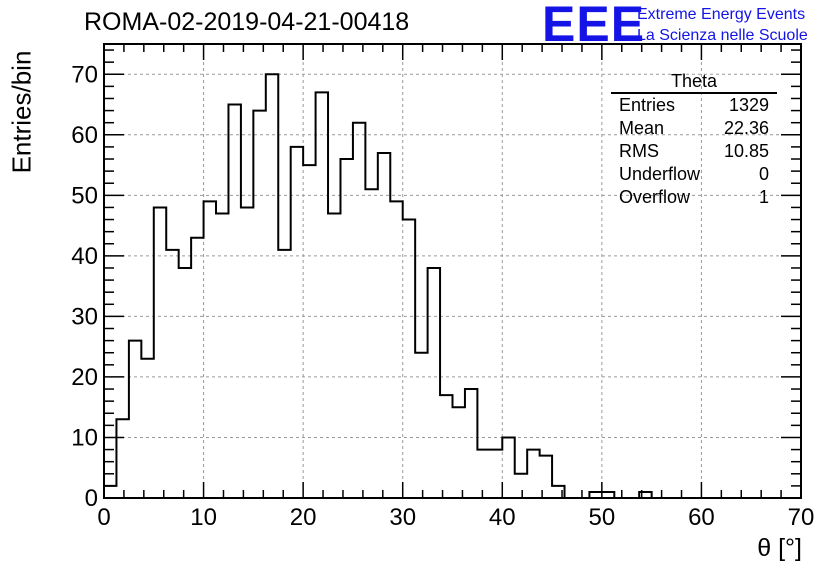 The width and height of the screenshot is (836, 572). Describe the element at coordinates (84, 437) in the screenshot. I see `y-tick-label: 10` at that location.